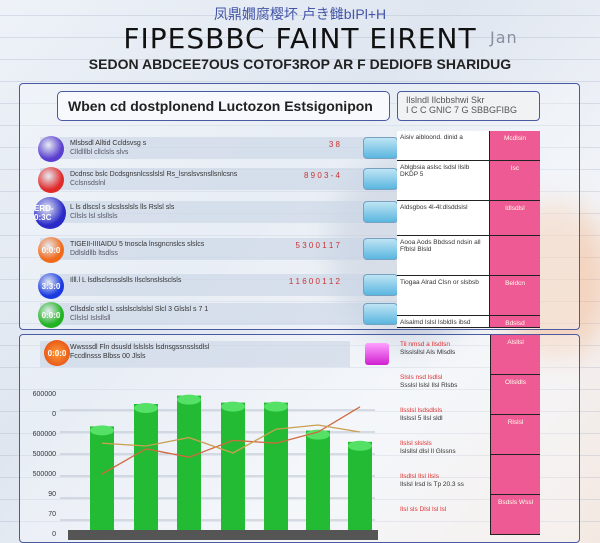 This screenshot has width=600, height=543. Describe the element at coordinates (514, 181) in the screenshot. I see `table-tag: lsc` at that location.